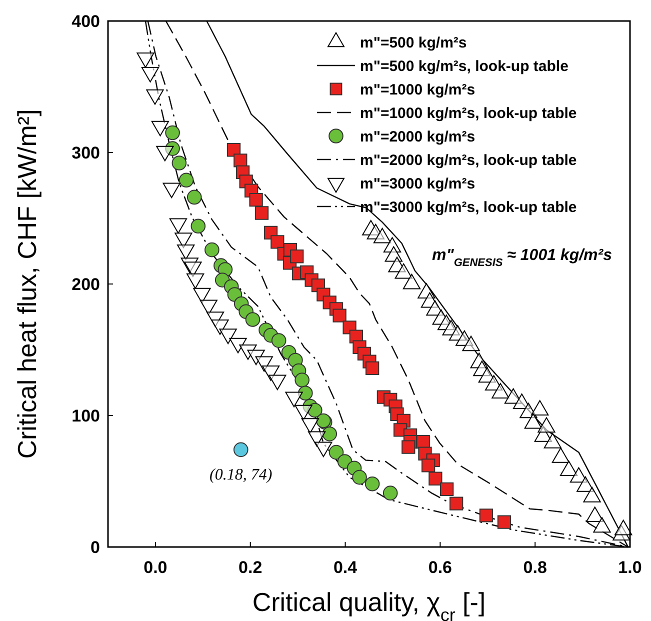  I want to click on x-tick-label: 0.0, so click(156, 567).